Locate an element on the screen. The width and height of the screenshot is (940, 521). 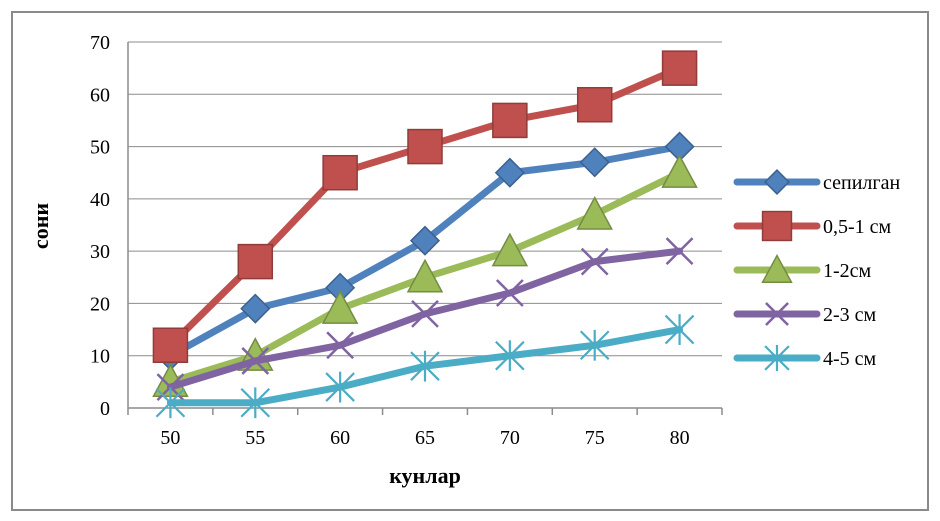
y-tick-label: 20 is located at coordinates (100, 304).